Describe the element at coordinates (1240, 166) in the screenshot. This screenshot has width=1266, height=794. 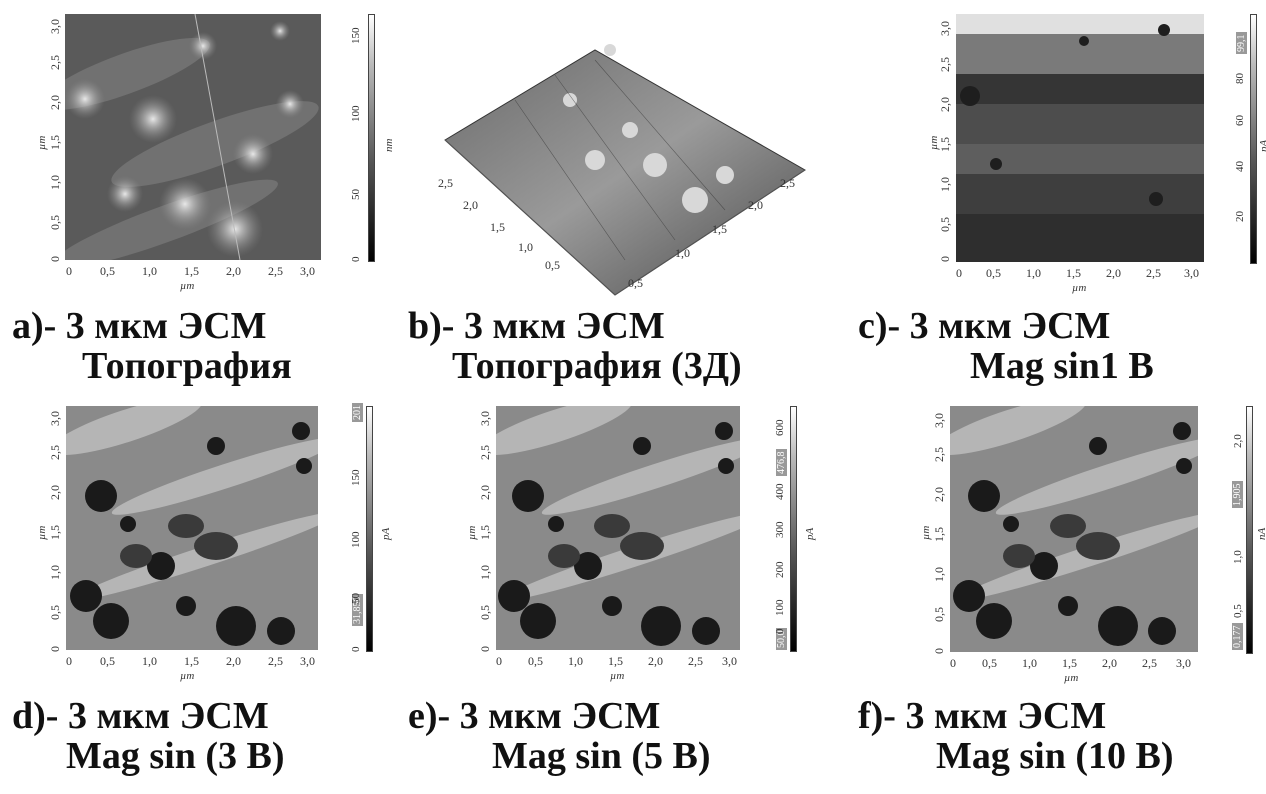
I see `colorbar-tick: 40` at that location.